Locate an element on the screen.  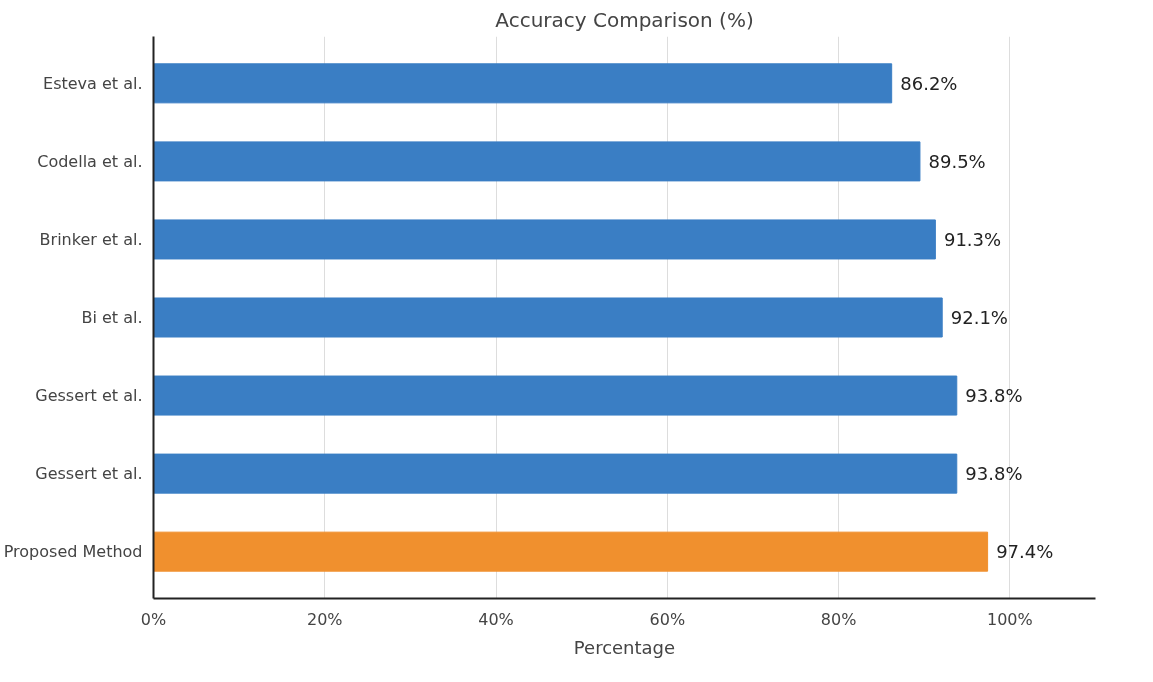
data-label: 89.5% is located at coordinates (957, 161).